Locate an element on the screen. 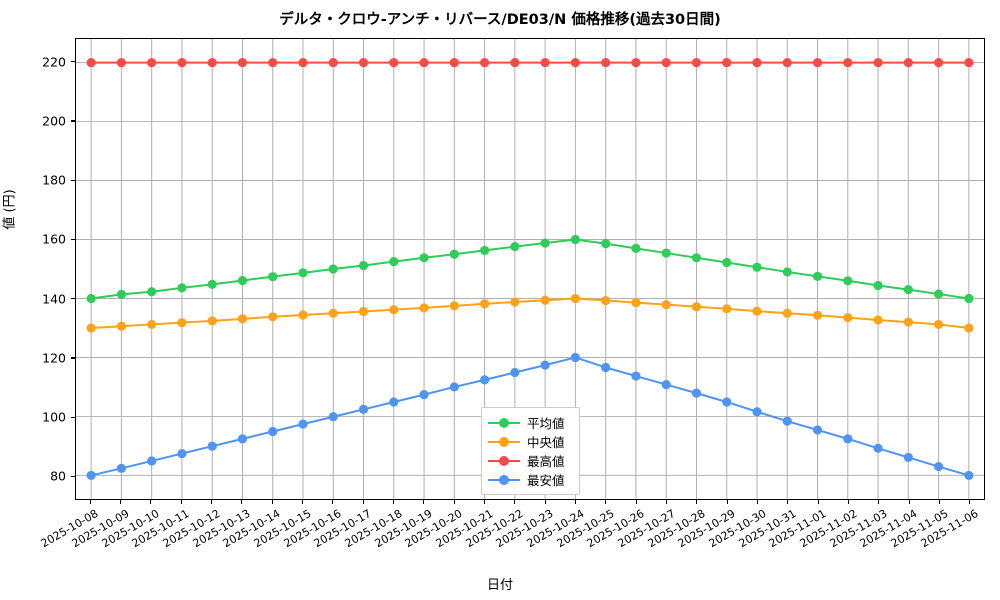  legend-label: 中央値 is located at coordinates (546, 442).